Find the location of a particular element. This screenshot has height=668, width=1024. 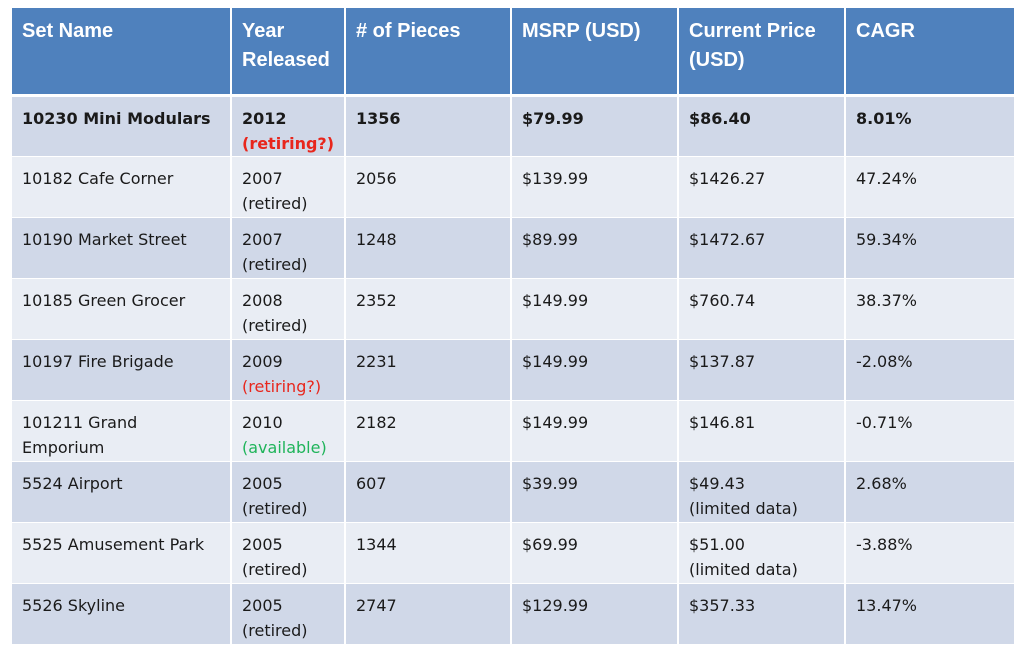

year-value: 2010 is located at coordinates (262, 422).